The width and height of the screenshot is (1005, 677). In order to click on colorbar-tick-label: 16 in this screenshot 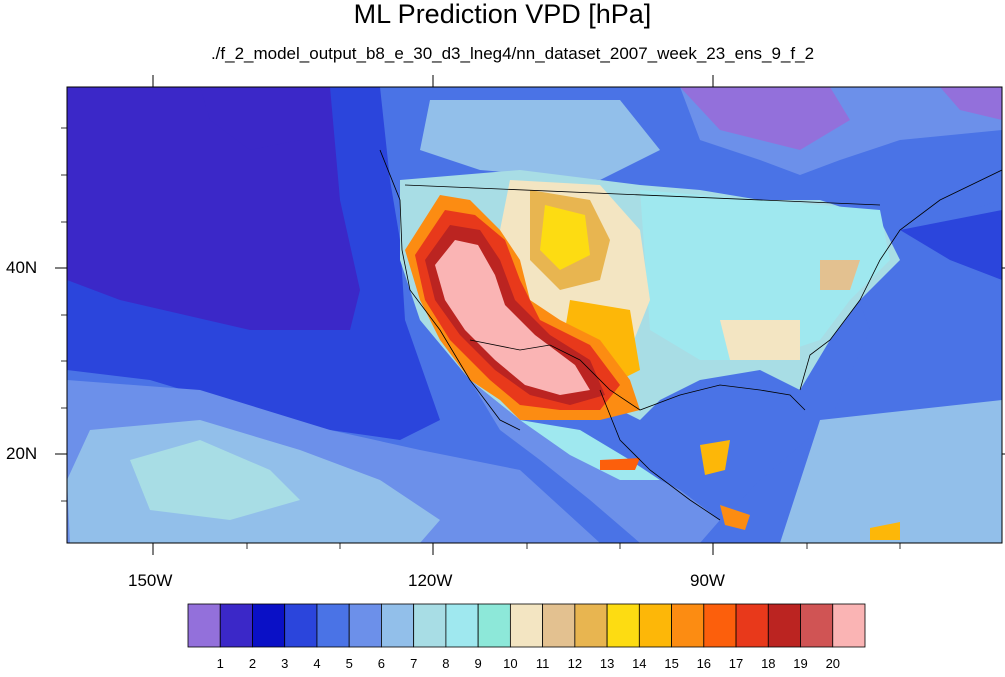, I will do `click(704, 663)`.